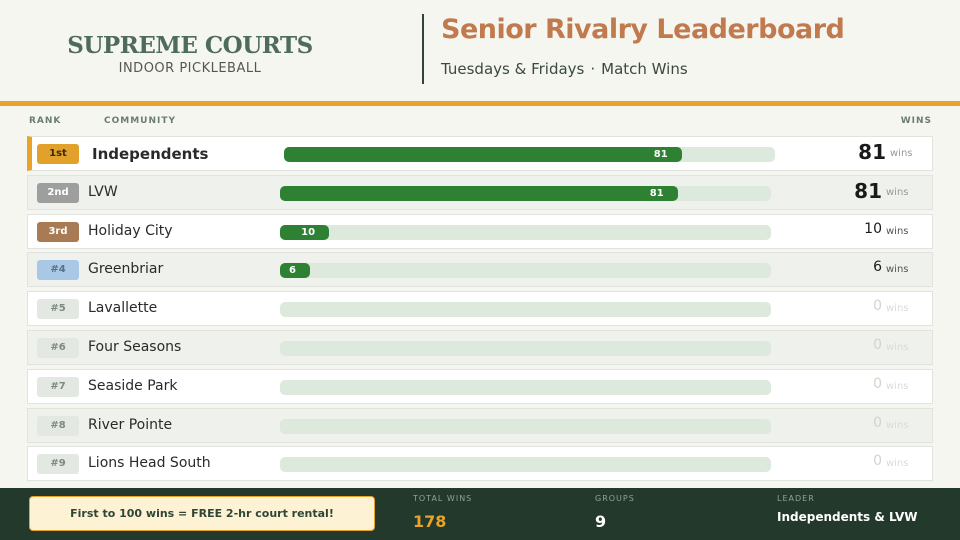 This screenshot has height=540, width=960. I want to click on community-name: Greenbriar, so click(126, 269).